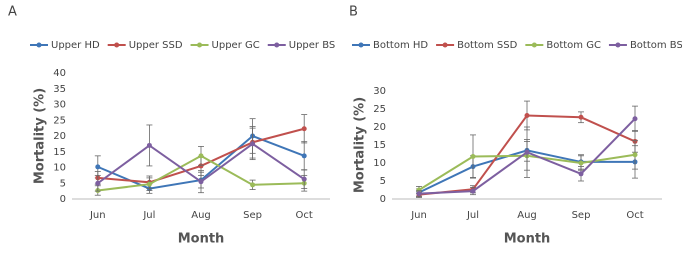 Image resolution: width=682 pixels, height=253 pixels. What do you see at coordinates (59, 89) in the screenshot?
I see `y-tick-label: 35` at bounding box center [59, 89].